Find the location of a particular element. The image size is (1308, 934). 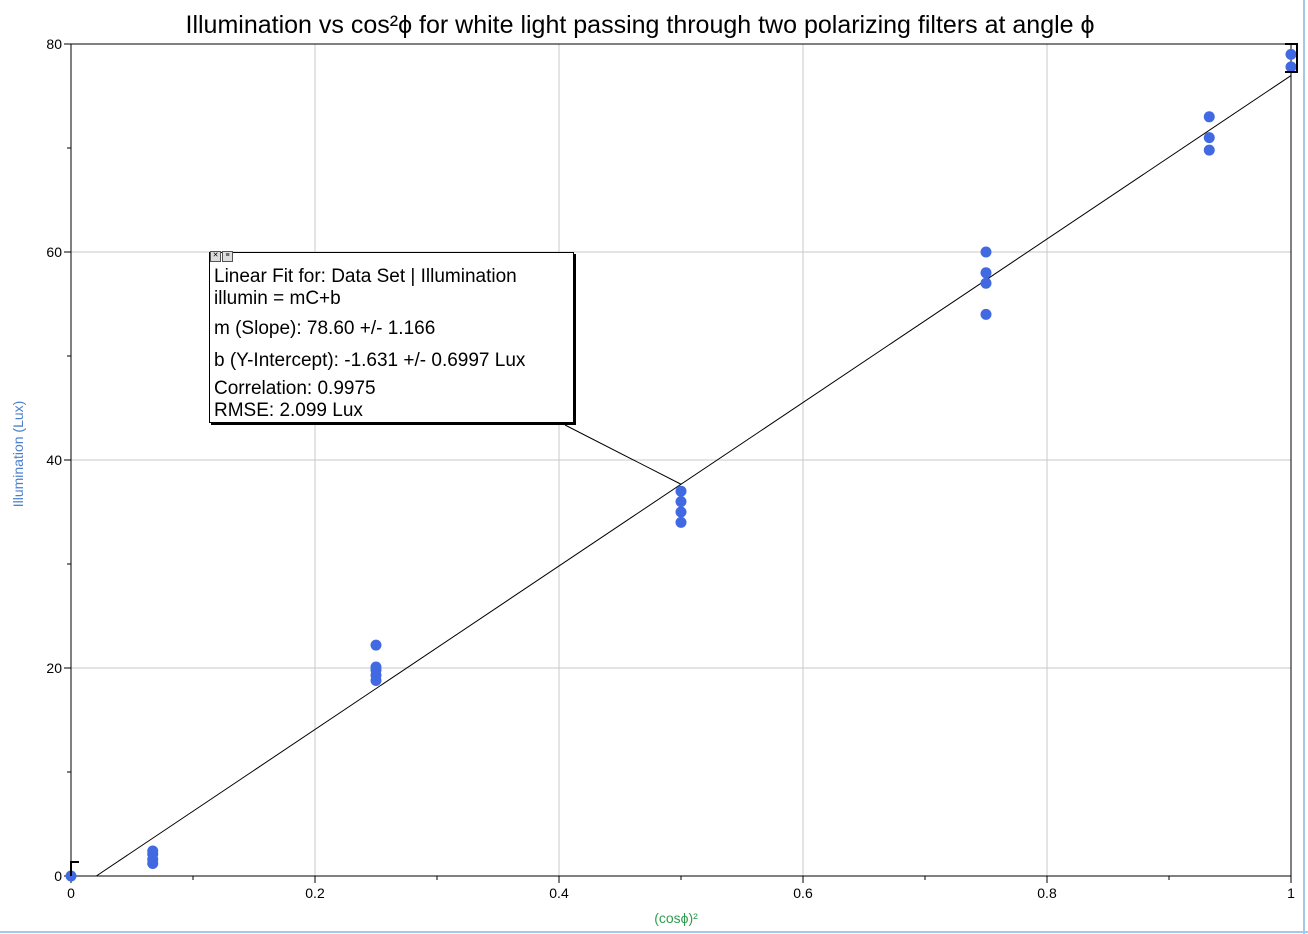

x-tick-label: 1 is located at coordinates (1291, 893).